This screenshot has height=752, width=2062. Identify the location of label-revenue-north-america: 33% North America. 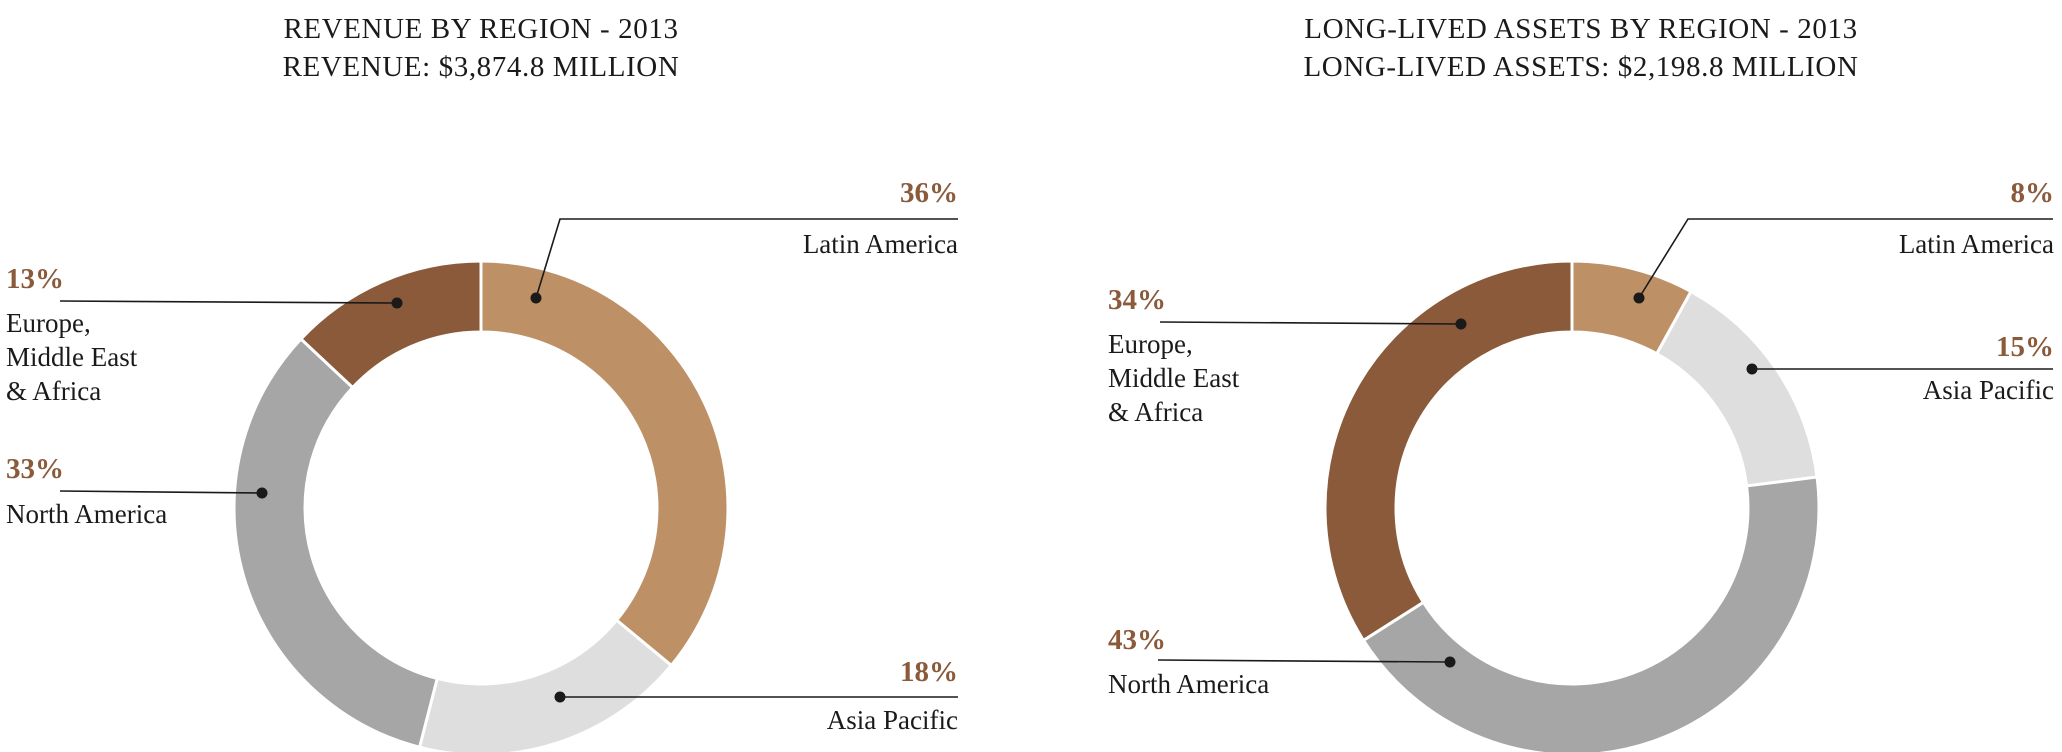
(86, 491).